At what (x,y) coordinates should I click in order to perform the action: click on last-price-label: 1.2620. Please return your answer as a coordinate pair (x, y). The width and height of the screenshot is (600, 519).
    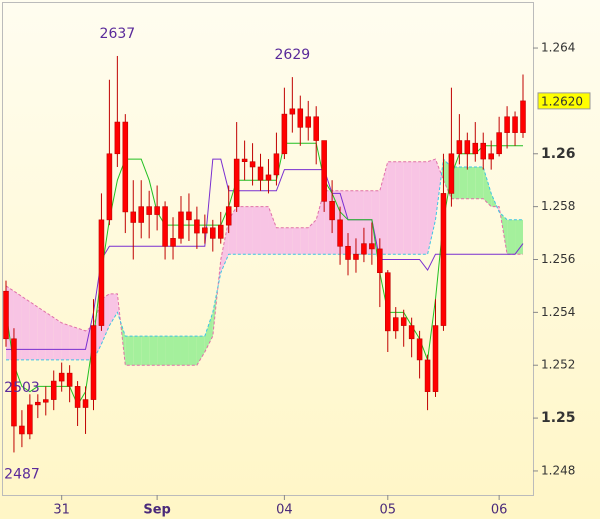
    Looking at the image, I should click on (562, 101).